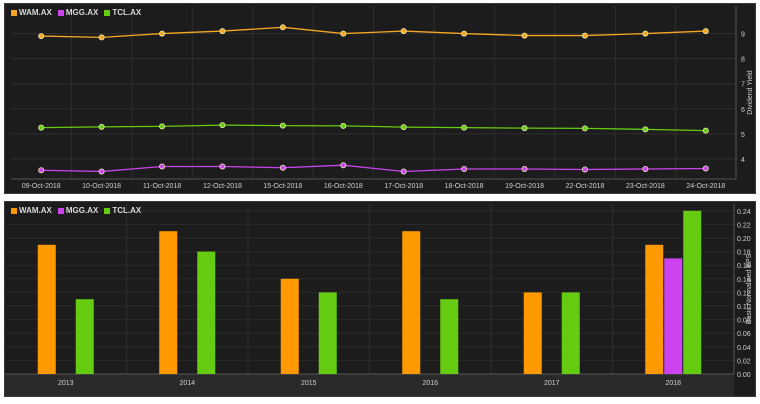 The image size is (760, 404). What do you see at coordinates (744, 293) in the screenshot?
I see `y-tick-label: 0.12` at bounding box center [744, 293].